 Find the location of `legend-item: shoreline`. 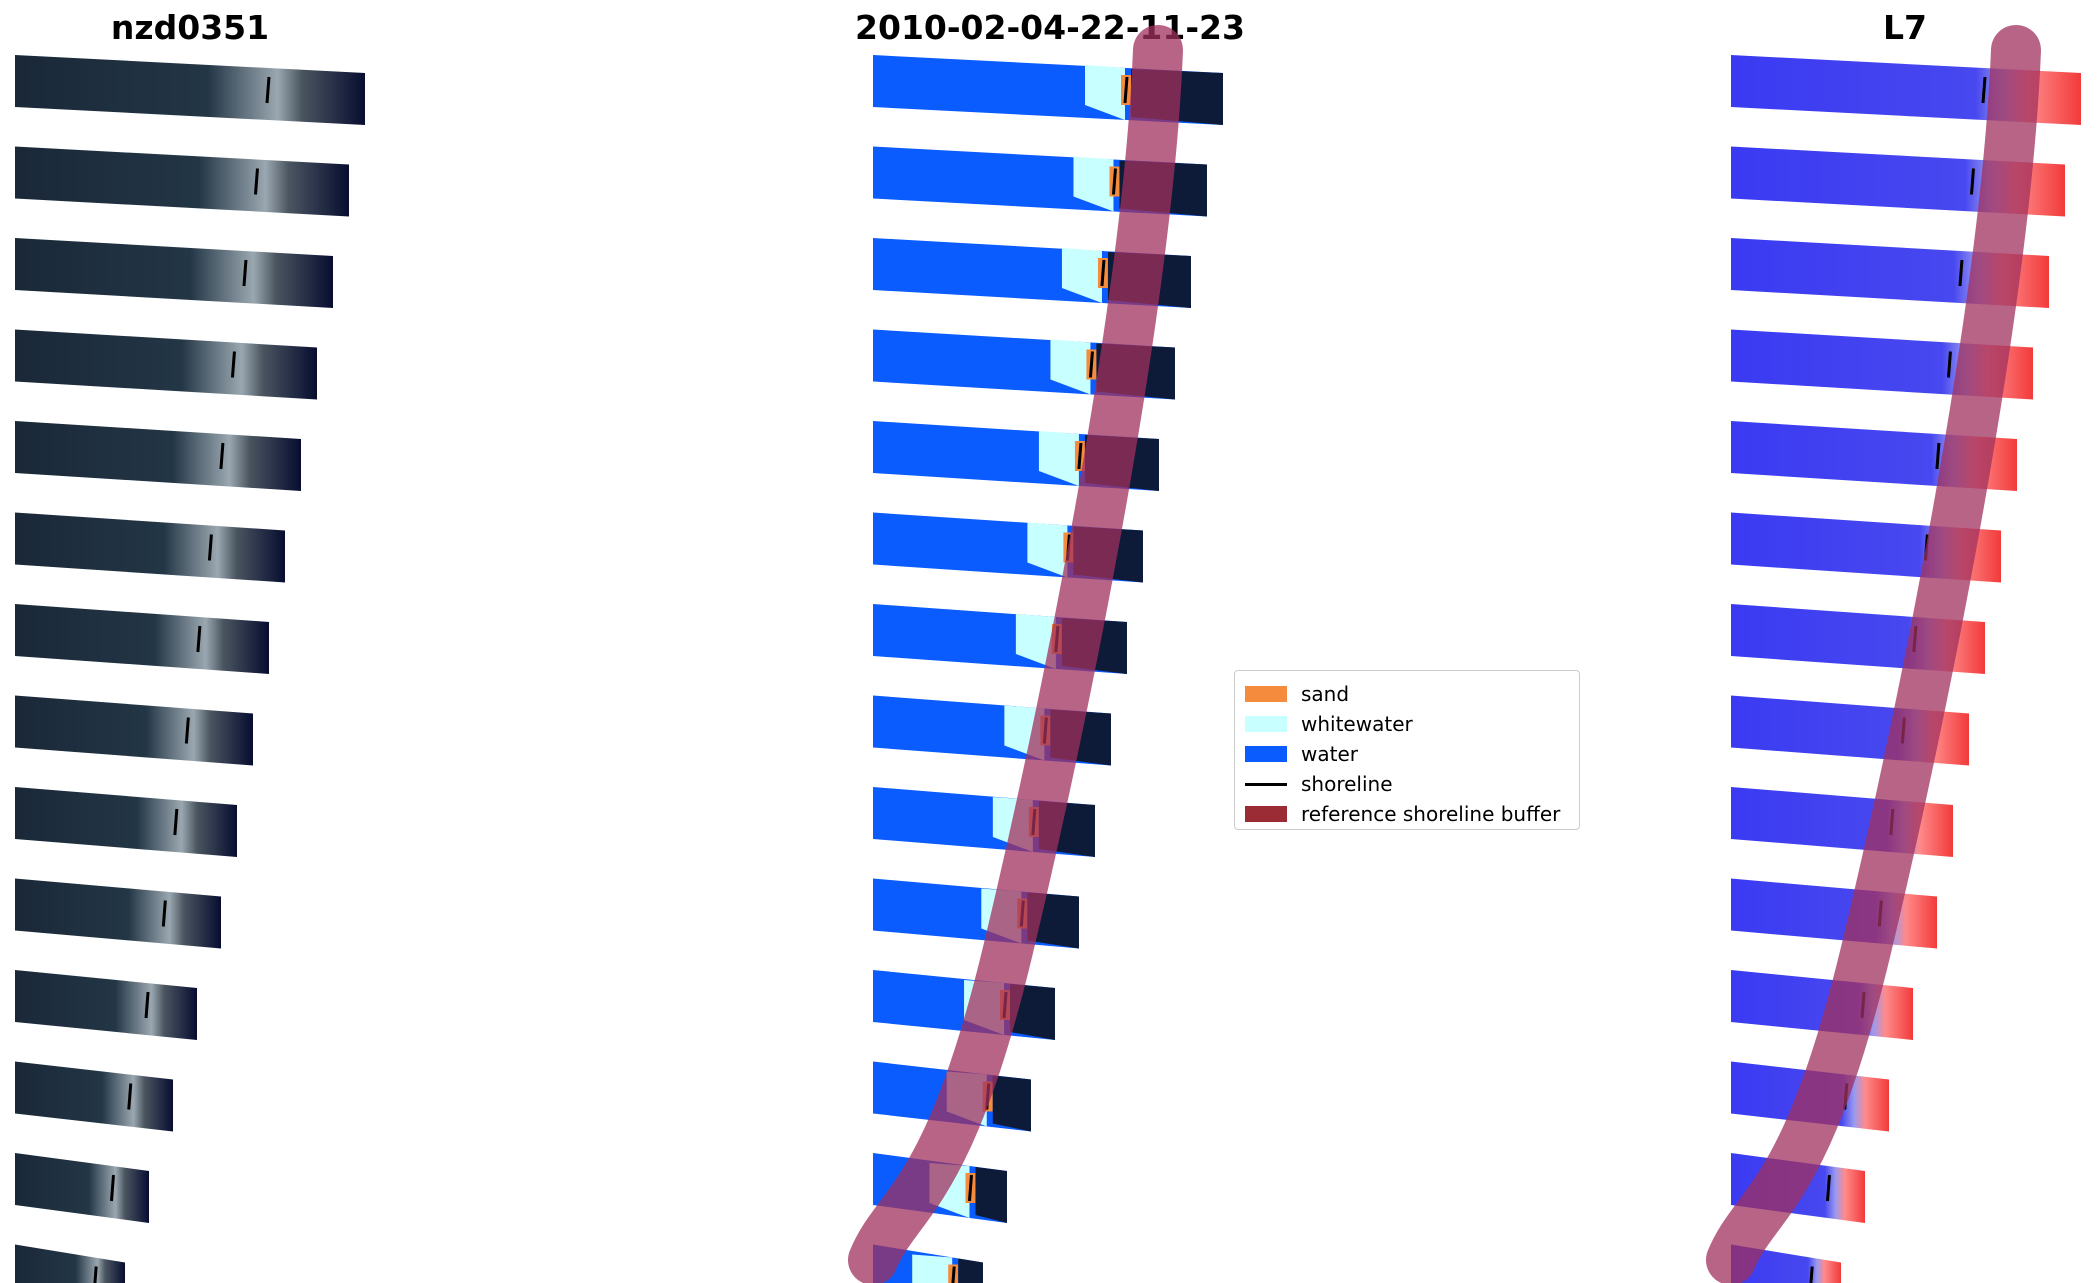

legend-item: shoreline is located at coordinates (1407, 784).